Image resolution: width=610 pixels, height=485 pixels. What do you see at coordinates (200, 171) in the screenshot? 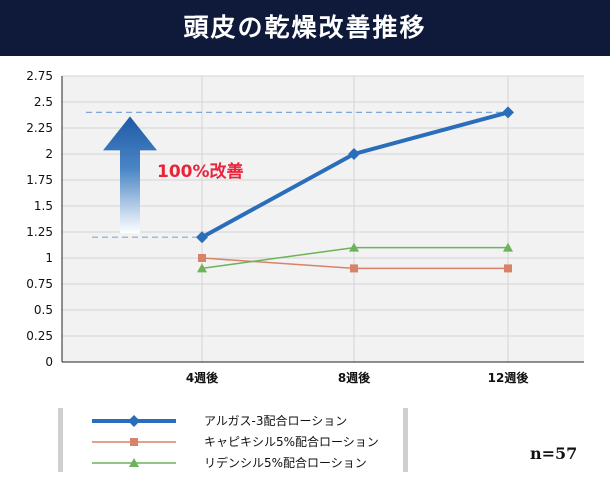
I see `improvement-annotation: 100%改善` at bounding box center [200, 171].